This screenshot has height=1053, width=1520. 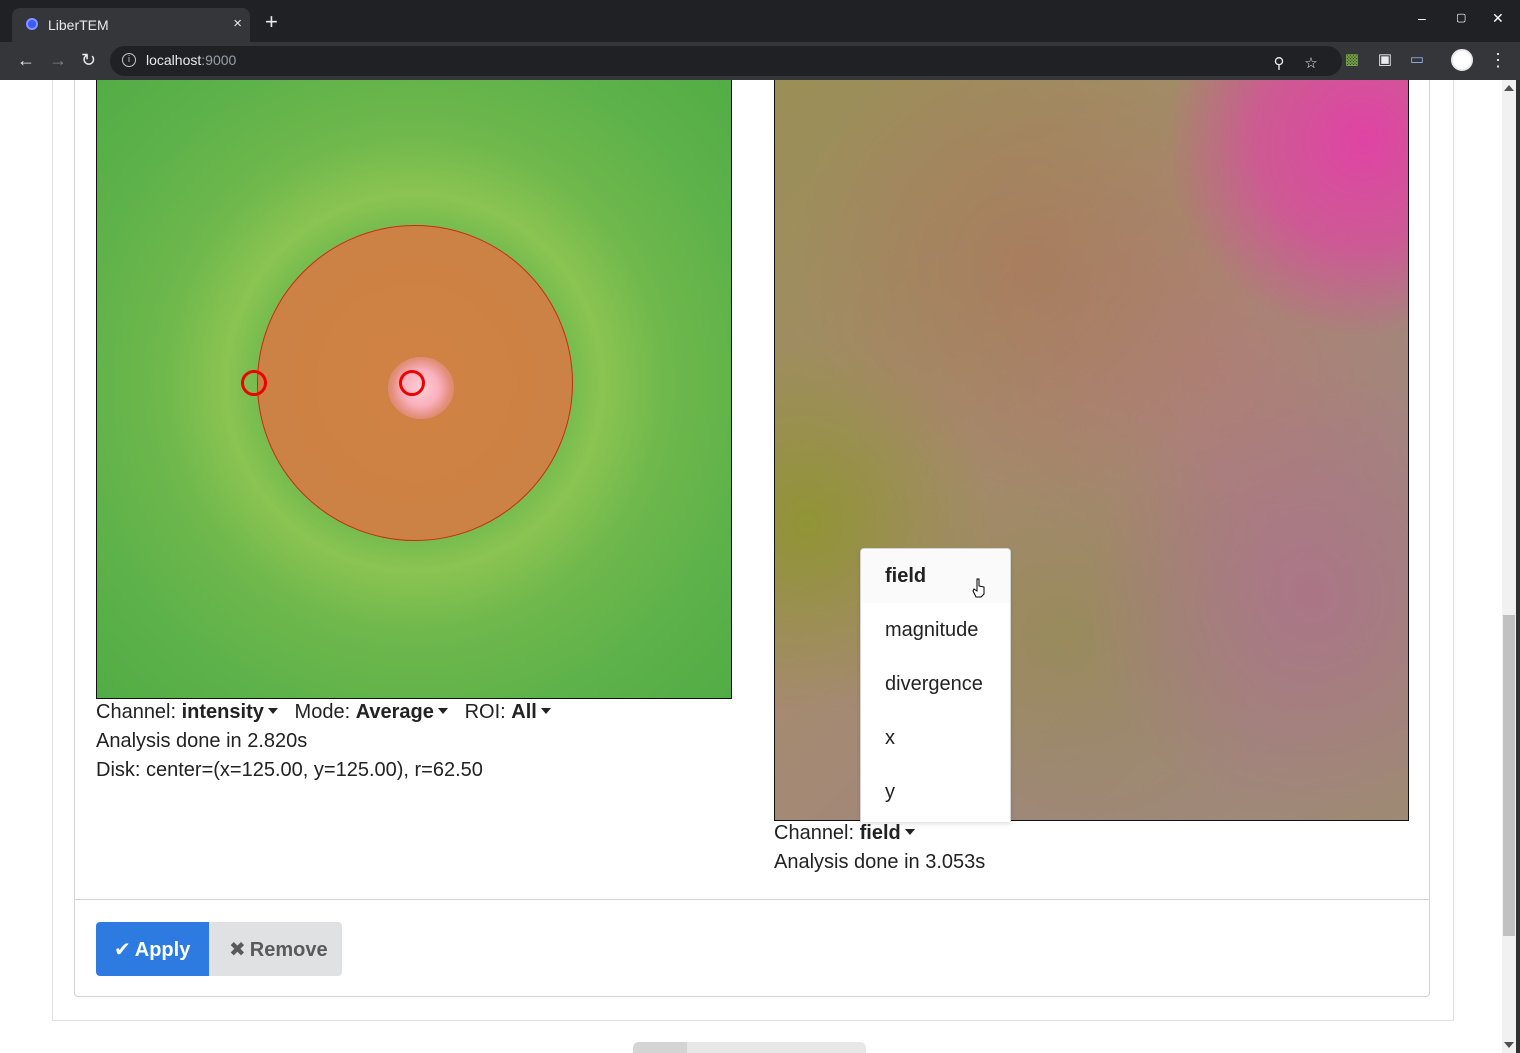 What do you see at coordinates (1518, 566) in the screenshot?
I see `window-border` at bounding box center [1518, 566].